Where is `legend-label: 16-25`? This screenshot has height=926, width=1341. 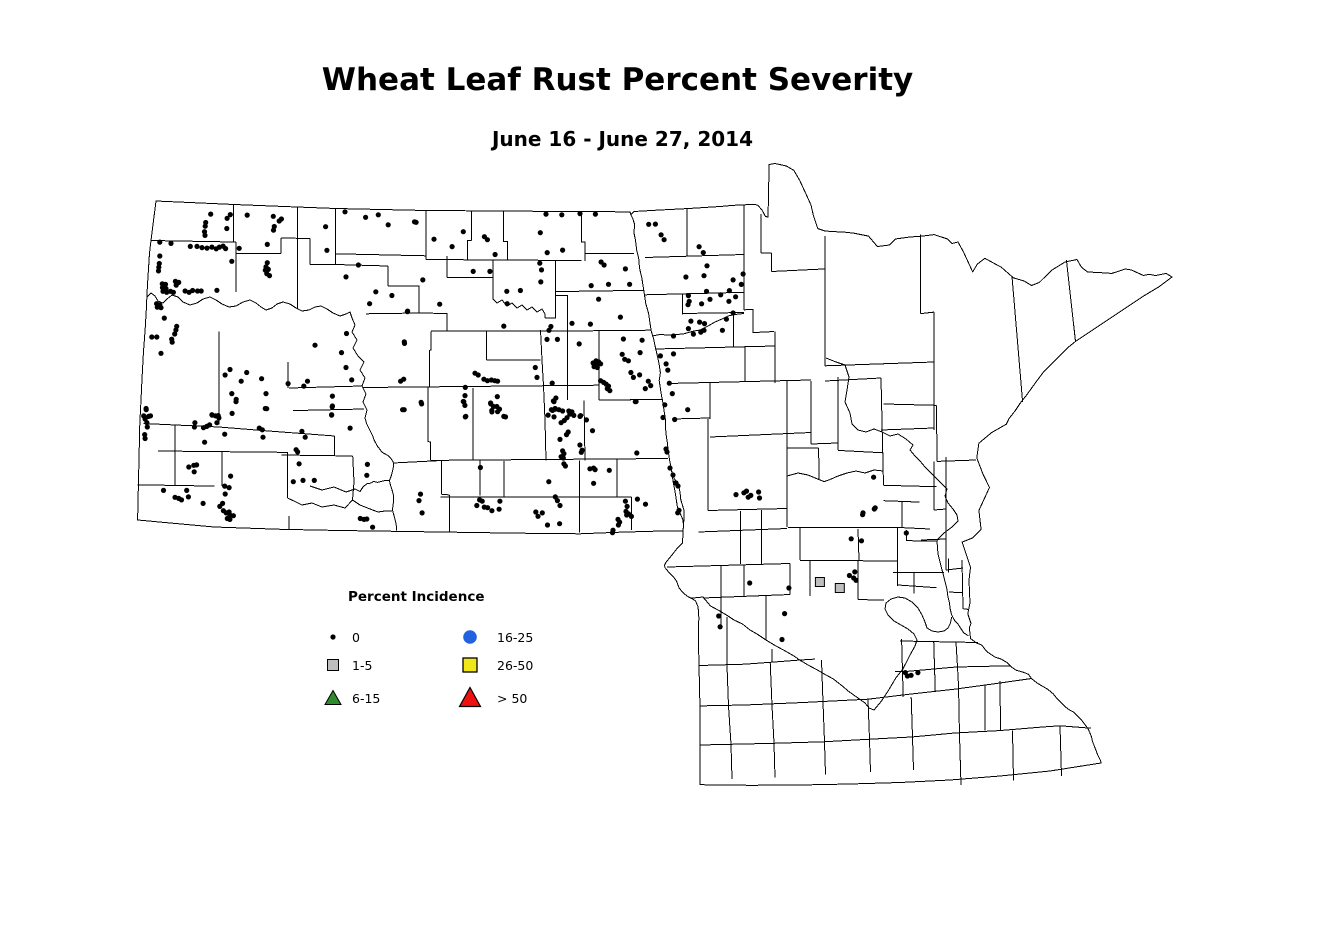 legend-label: 16-25 is located at coordinates (515, 637).